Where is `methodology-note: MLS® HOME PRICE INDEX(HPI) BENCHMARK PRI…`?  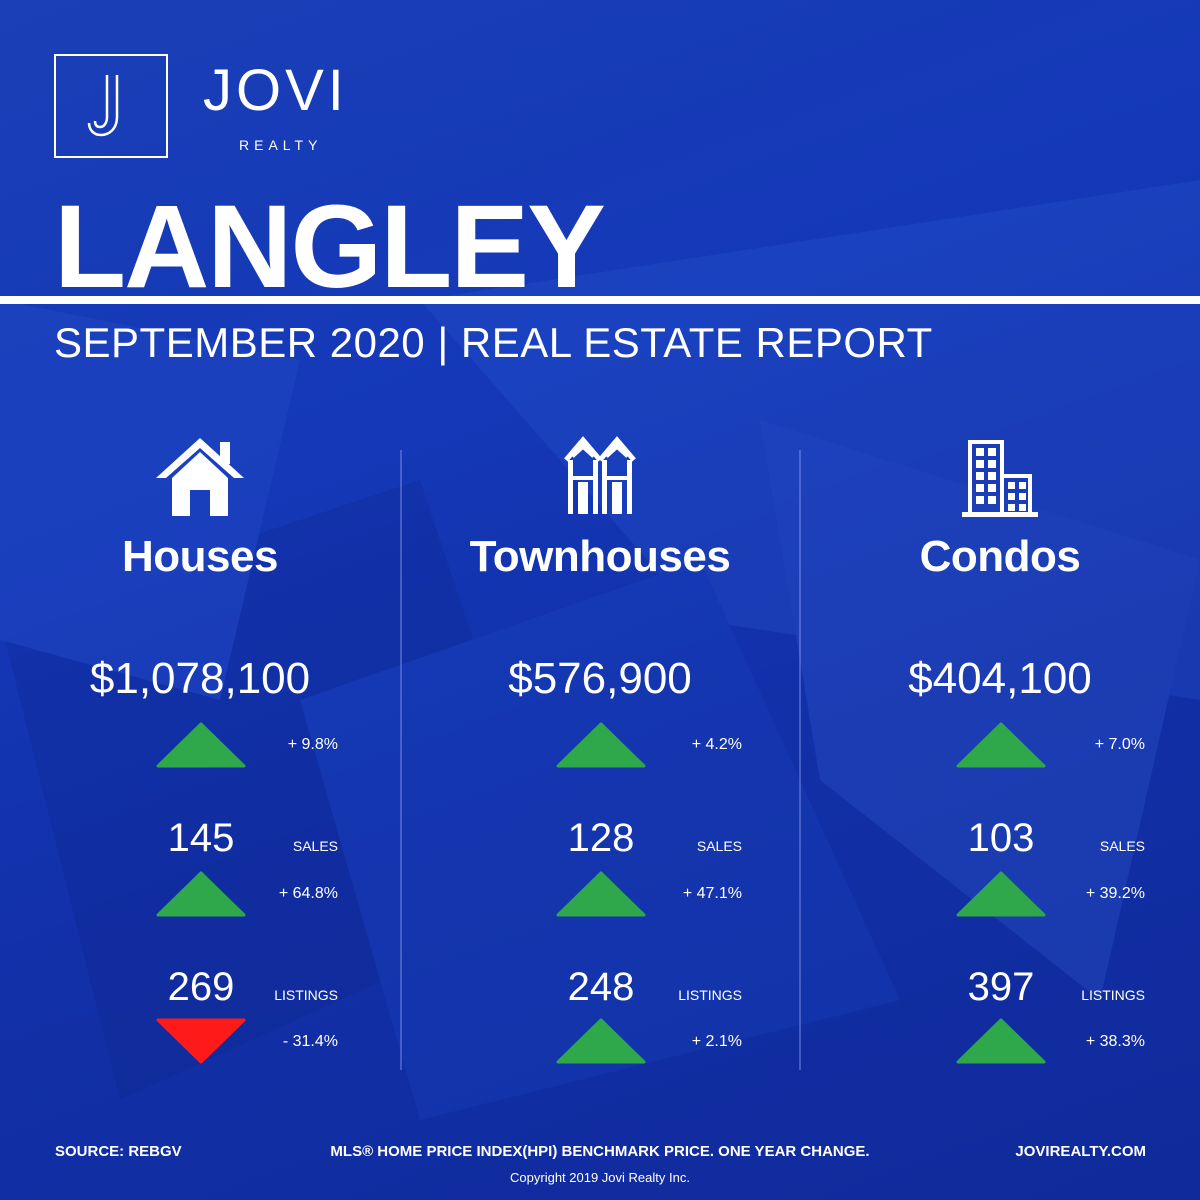 methodology-note: MLS® HOME PRICE INDEX(HPI) BENCHMARK PRI… is located at coordinates (600, 1151).